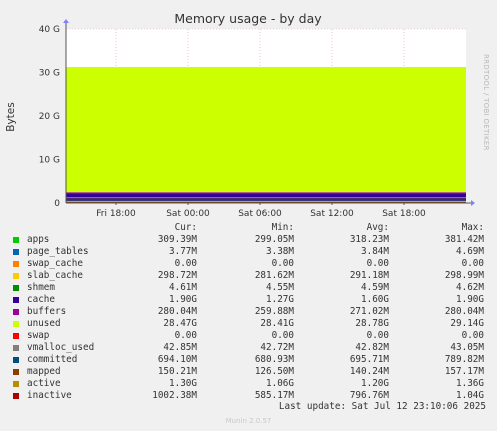 The width and height of the screenshot is (497, 431). I want to click on legend-row-apps: apps 309.39M 299.05M 318.23M 381.42M, so click(249, 240).